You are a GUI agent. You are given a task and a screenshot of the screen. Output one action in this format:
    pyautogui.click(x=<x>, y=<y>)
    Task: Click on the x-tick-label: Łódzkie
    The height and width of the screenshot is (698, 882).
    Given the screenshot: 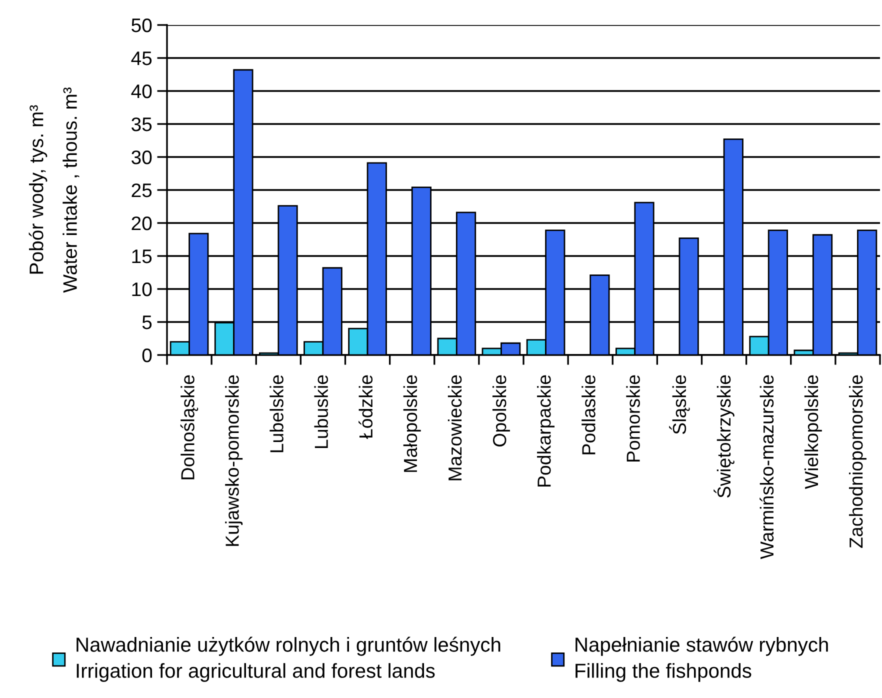 What is the action you would take?
    pyautogui.click(x=365, y=407)
    